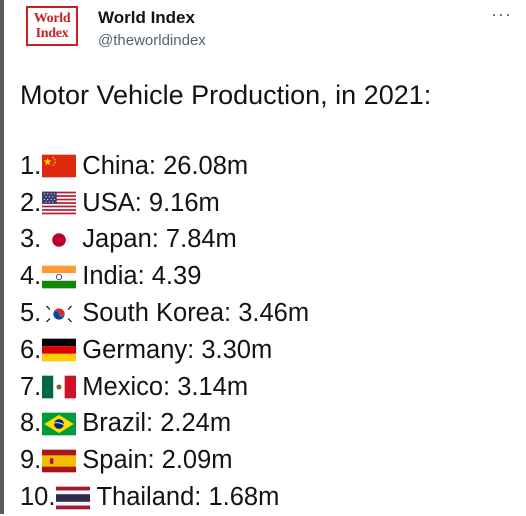  Describe the element at coordinates (59, 461) in the screenshot. I see `spain-flag-icon` at that location.